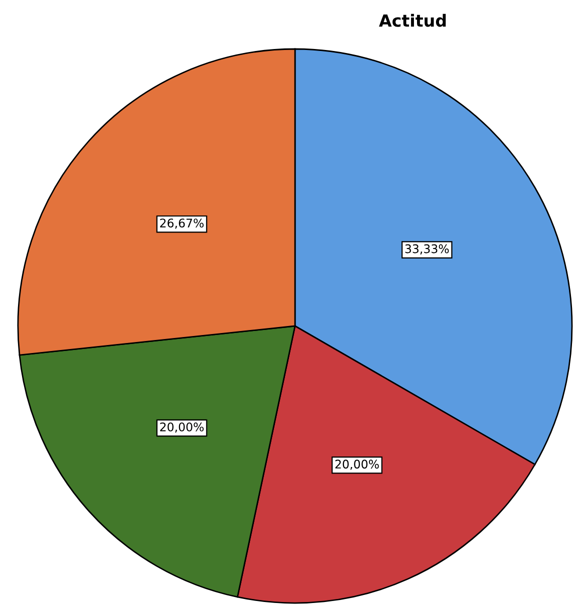 The width and height of the screenshot is (574, 609). Describe the element at coordinates (427, 249) in the screenshot. I see `data-label: 33,33%` at that location.